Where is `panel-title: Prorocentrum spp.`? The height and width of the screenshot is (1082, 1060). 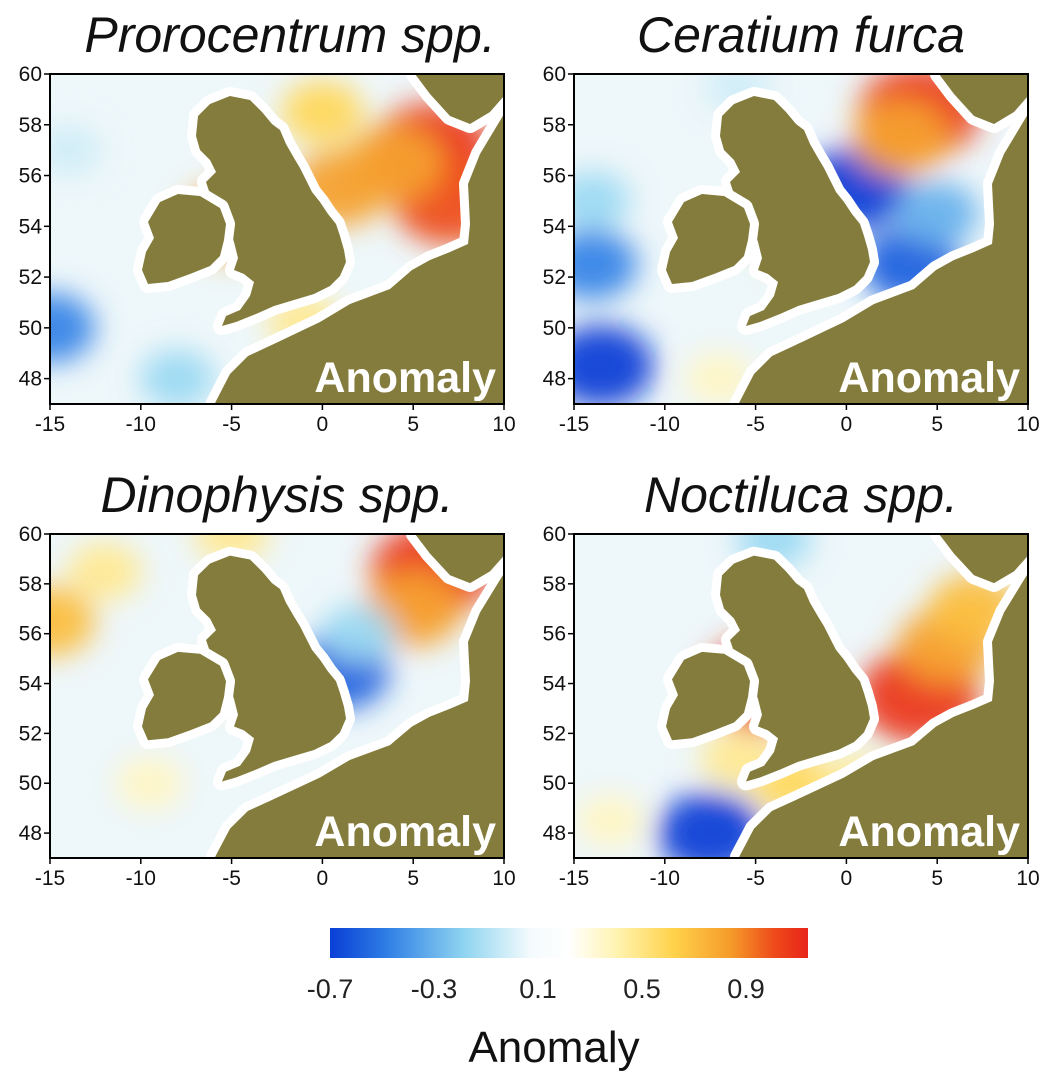 panel-title: Prorocentrum spp. is located at coordinates (289, 35).